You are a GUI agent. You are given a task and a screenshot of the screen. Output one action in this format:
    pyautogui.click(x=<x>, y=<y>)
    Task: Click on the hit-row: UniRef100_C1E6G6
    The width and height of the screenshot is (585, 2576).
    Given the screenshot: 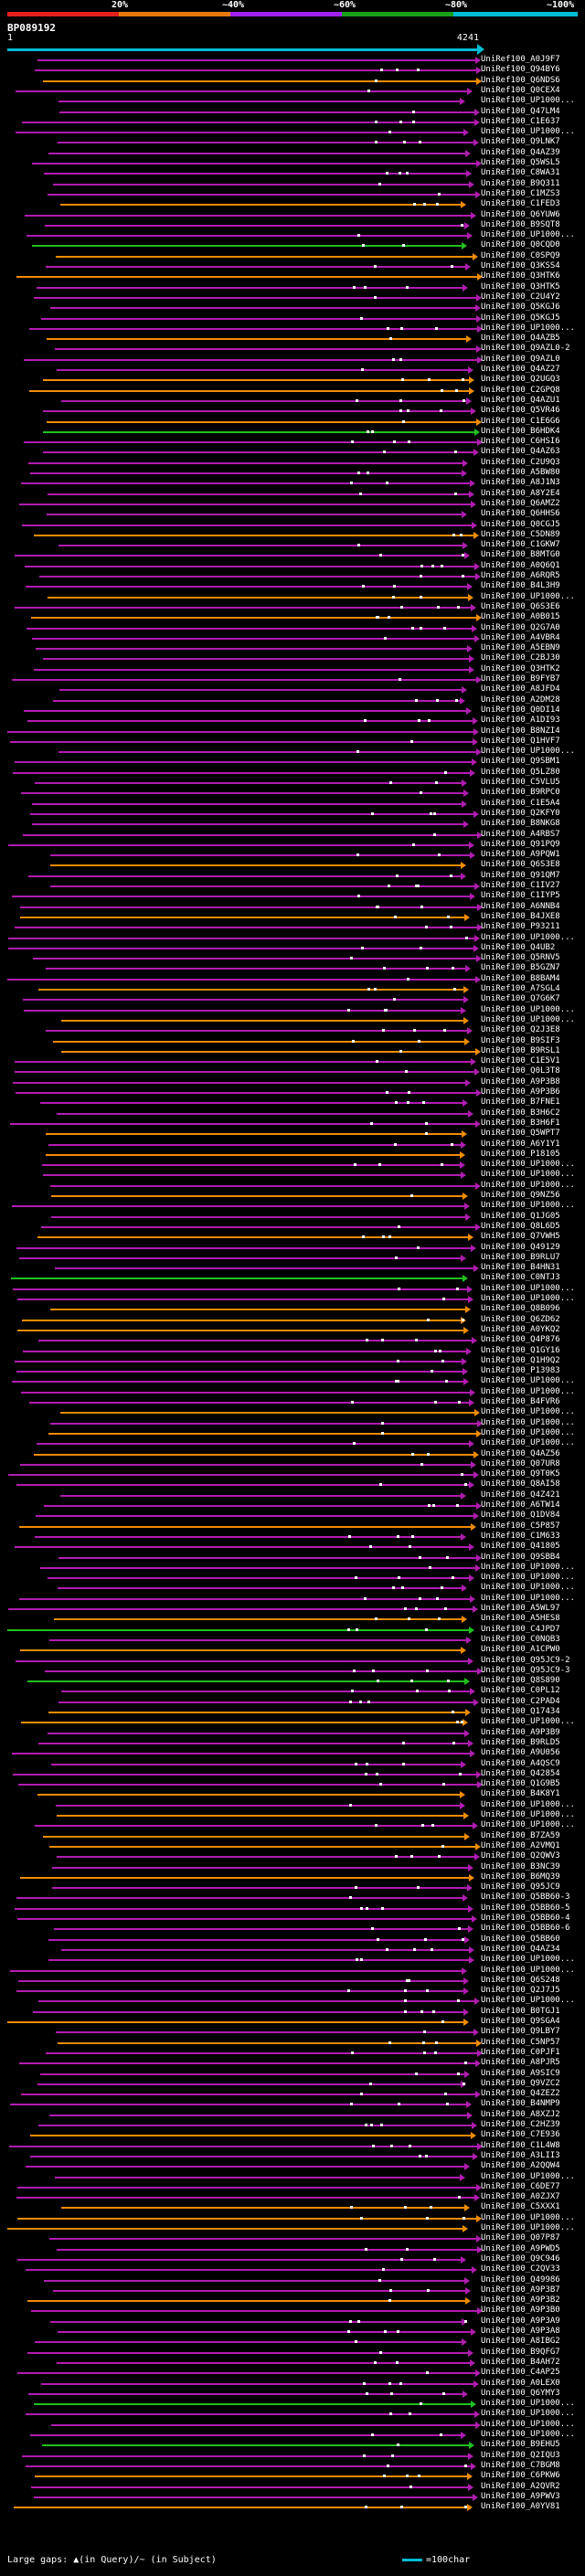 What is the action you would take?
    pyautogui.click(x=293, y=422)
    